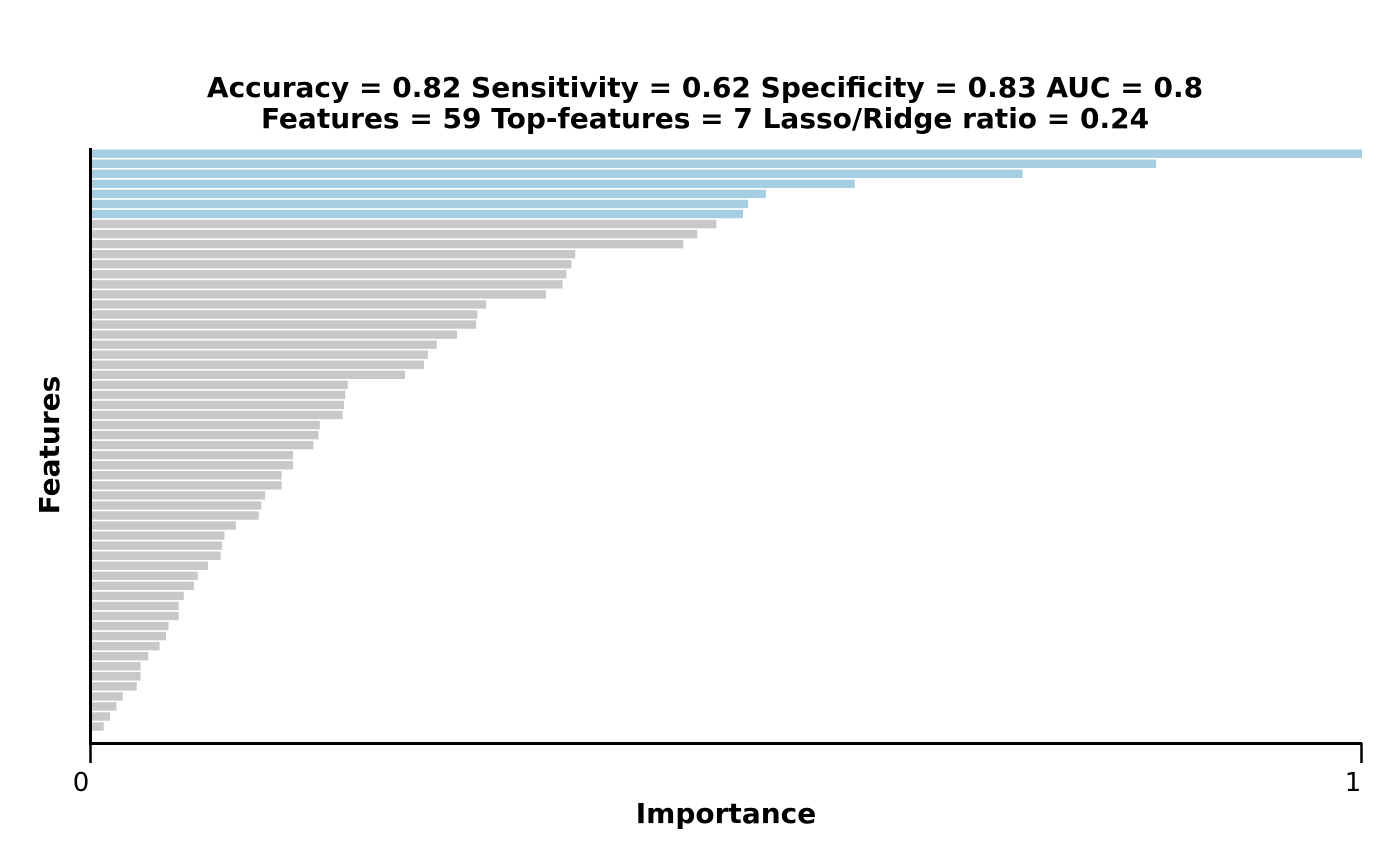 The height and width of the screenshot is (866, 1400). What do you see at coordinates (1353, 783) in the screenshot?
I see `x-tick-label-1: 1` at bounding box center [1353, 783].